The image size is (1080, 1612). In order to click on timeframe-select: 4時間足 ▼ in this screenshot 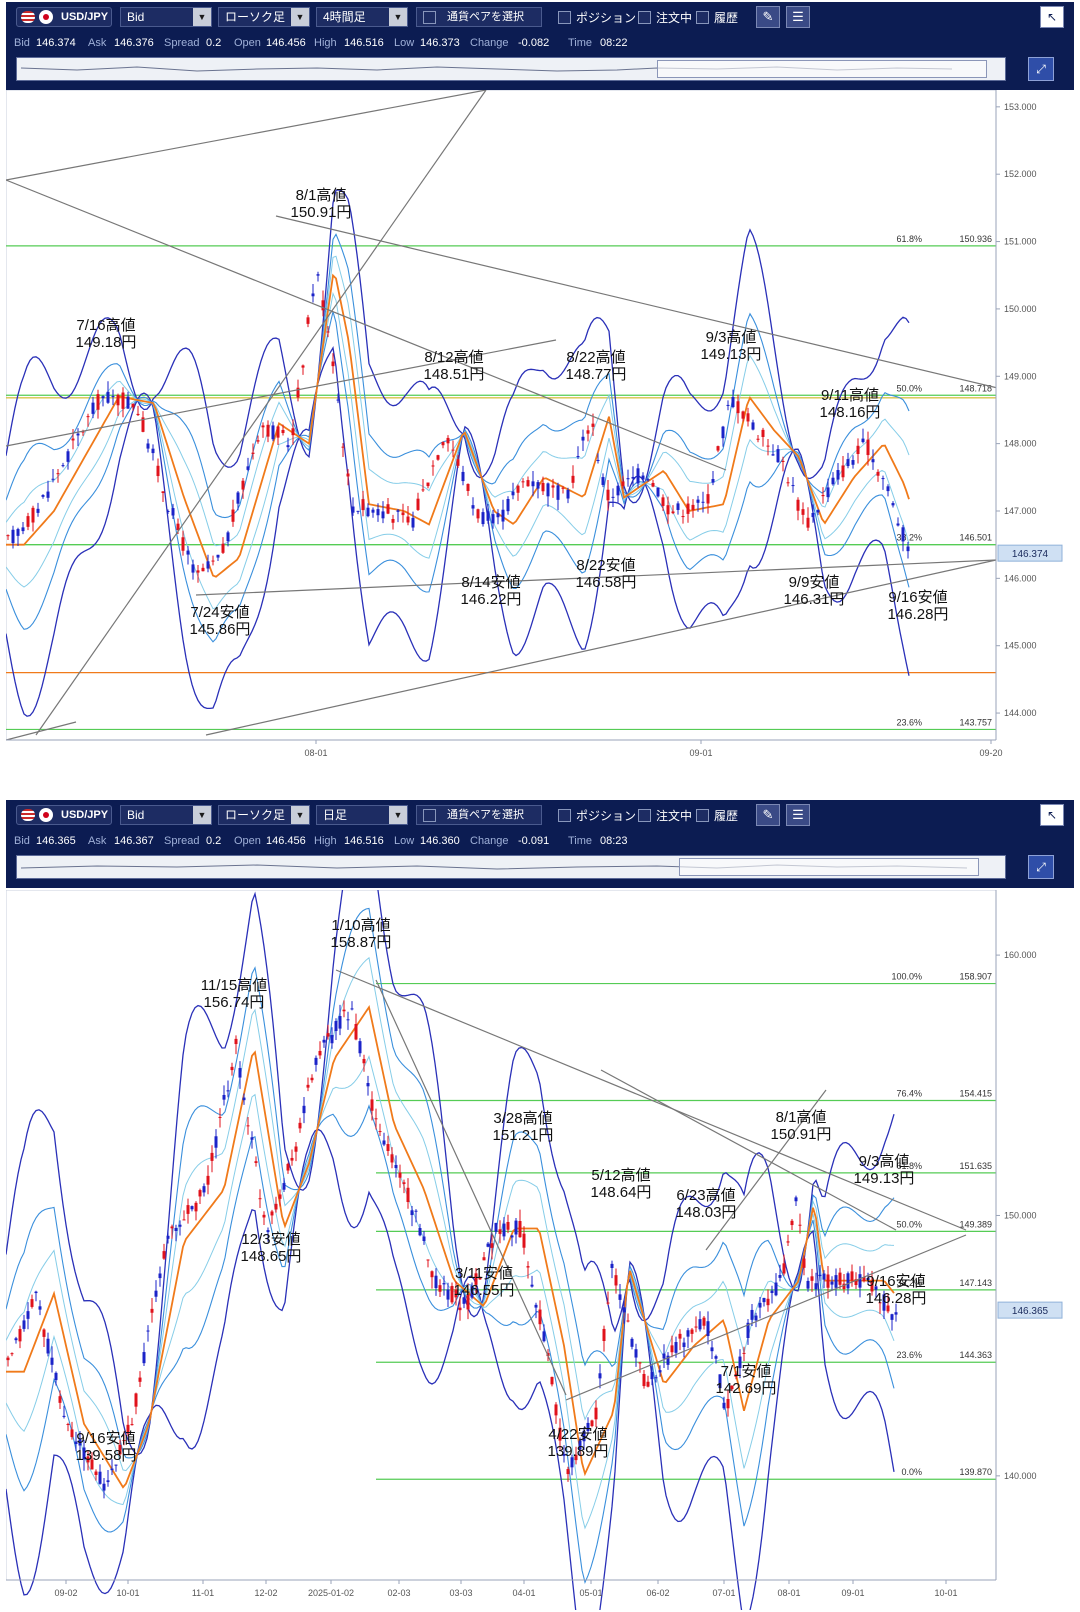, I will do `click(362, 17)`.